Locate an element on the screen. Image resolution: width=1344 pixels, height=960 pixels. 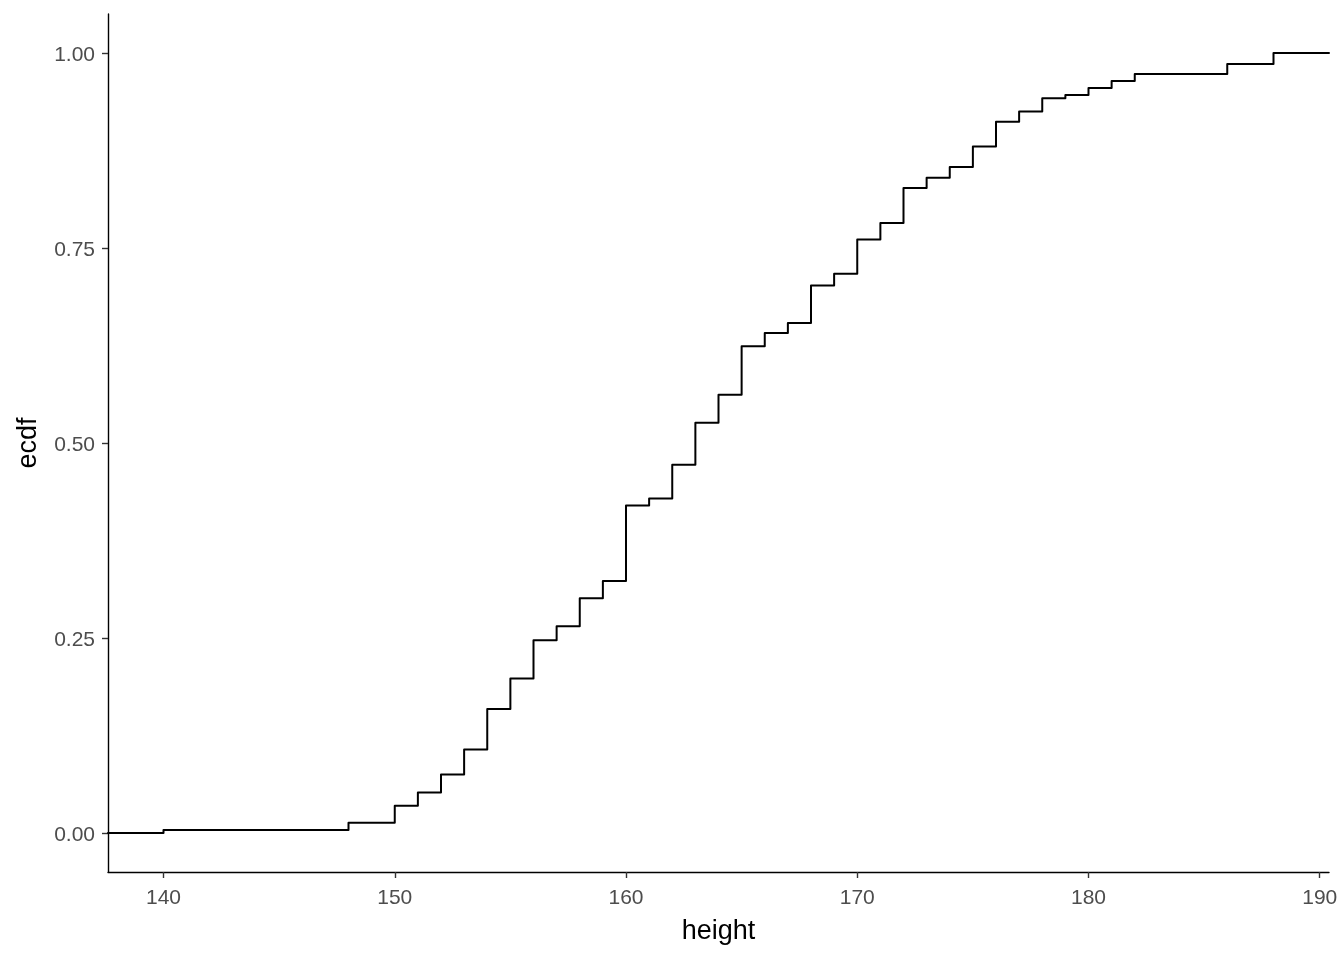
y-tick-label: 1.00 is located at coordinates (74, 53).